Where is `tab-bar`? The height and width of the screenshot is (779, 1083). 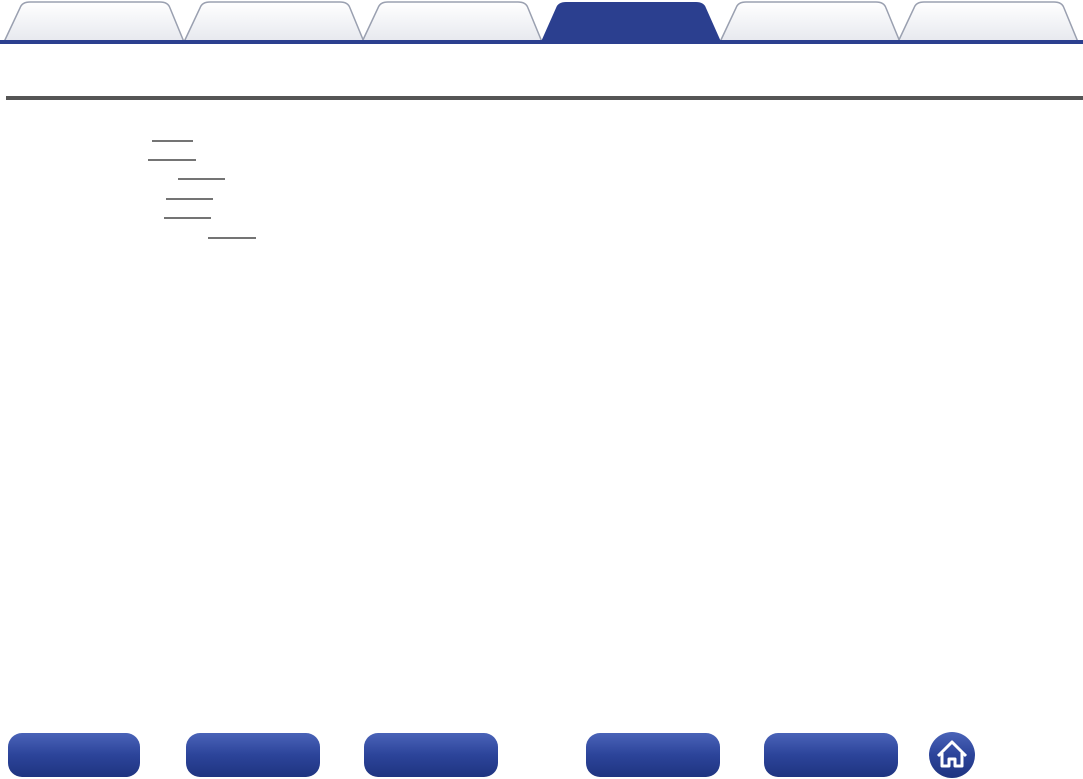 tab-bar is located at coordinates (541, 22).